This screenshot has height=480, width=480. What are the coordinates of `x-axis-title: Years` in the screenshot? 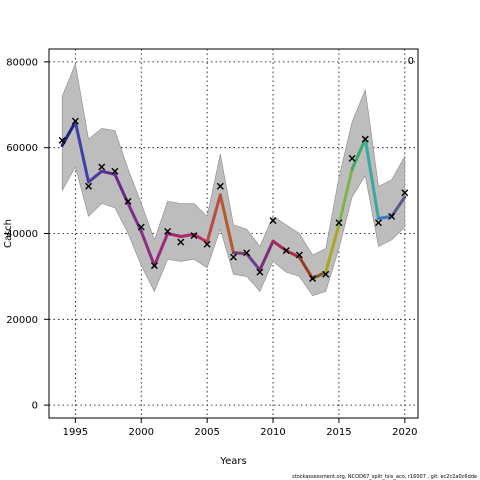 It's located at (232, 461).